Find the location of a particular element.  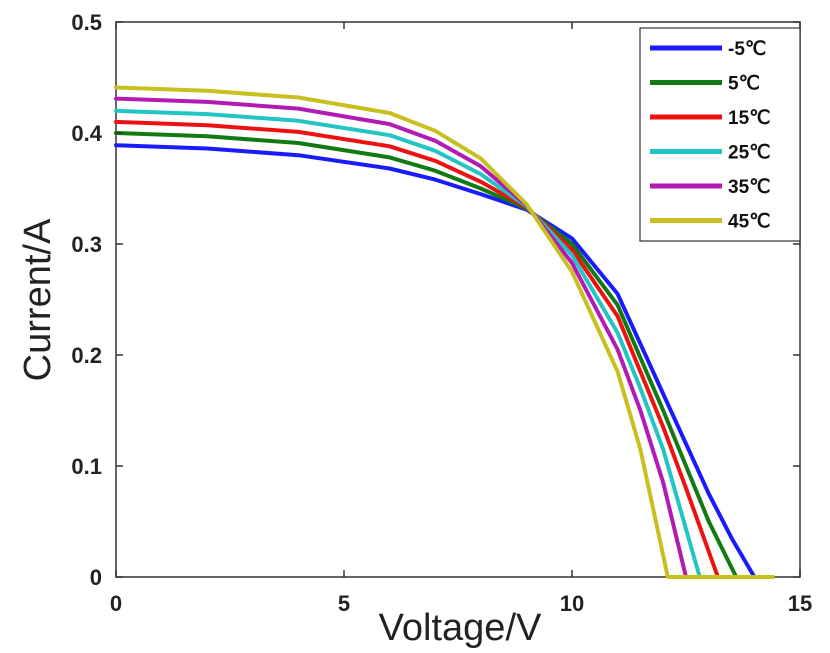

y-tick-label: 0.3 is located at coordinates (86, 244).